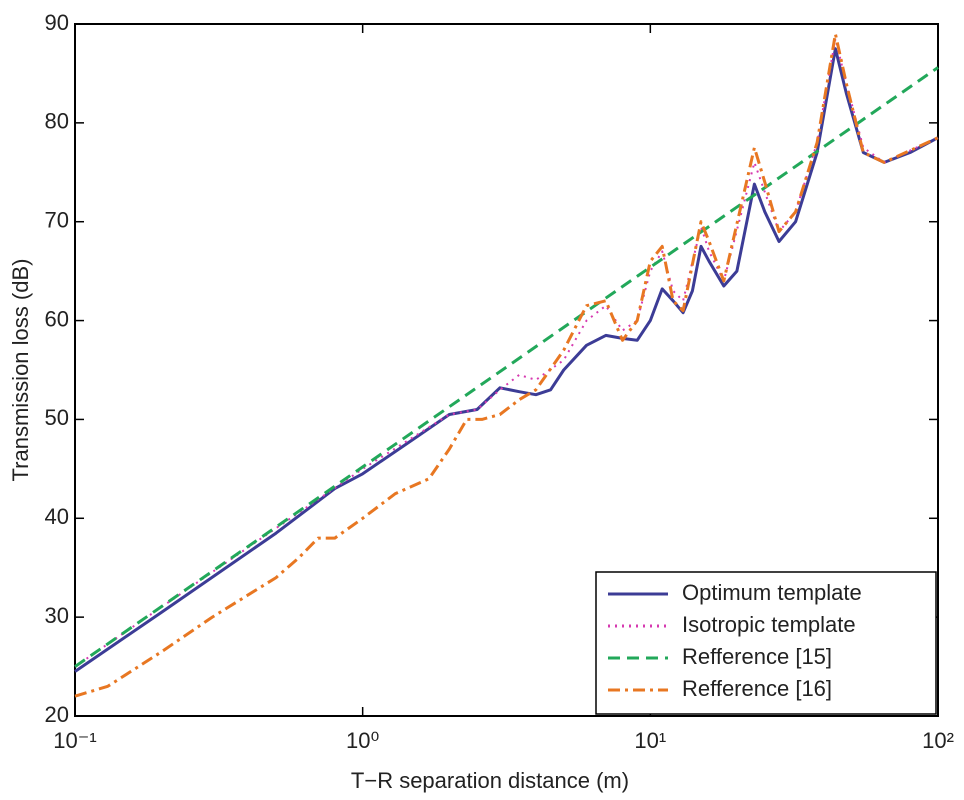 The width and height of the screenshot is (964, 800). What do you see at coordinates (57, 22) in the screenshot?
I see `y-tick-label: 90` at bounding box center [57, 22].